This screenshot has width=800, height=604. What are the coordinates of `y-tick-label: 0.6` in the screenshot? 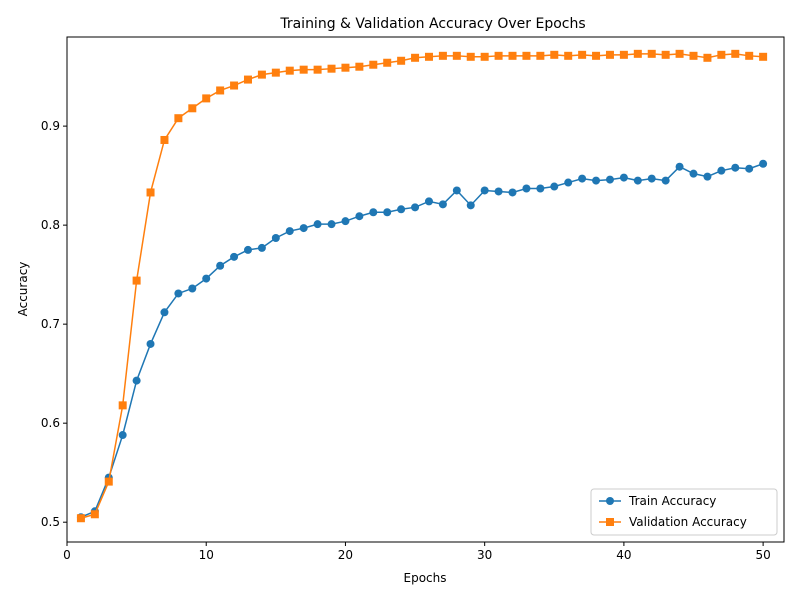 It's located at (50, 423).